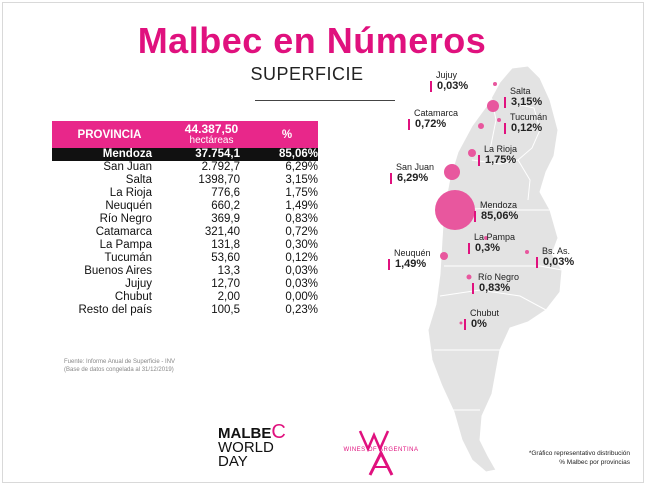 This screenshot has height=486, width=648. Describe the element at coordinates (469, 277) in the screenshot. I see `bubble-rionegro` at that location.